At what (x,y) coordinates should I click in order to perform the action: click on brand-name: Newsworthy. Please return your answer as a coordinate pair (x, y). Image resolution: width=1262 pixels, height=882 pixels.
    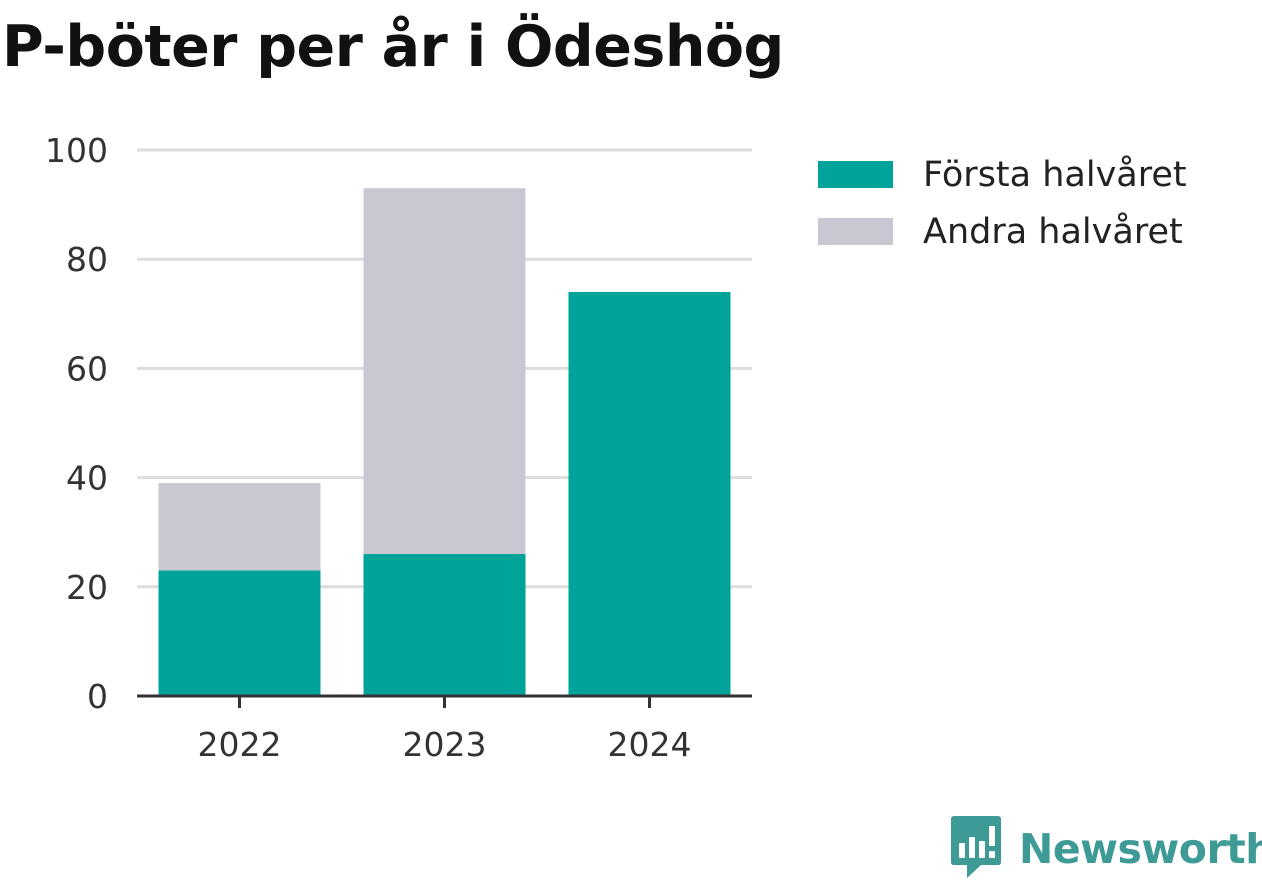
    Looking at the image, I should click on (1140, 849).